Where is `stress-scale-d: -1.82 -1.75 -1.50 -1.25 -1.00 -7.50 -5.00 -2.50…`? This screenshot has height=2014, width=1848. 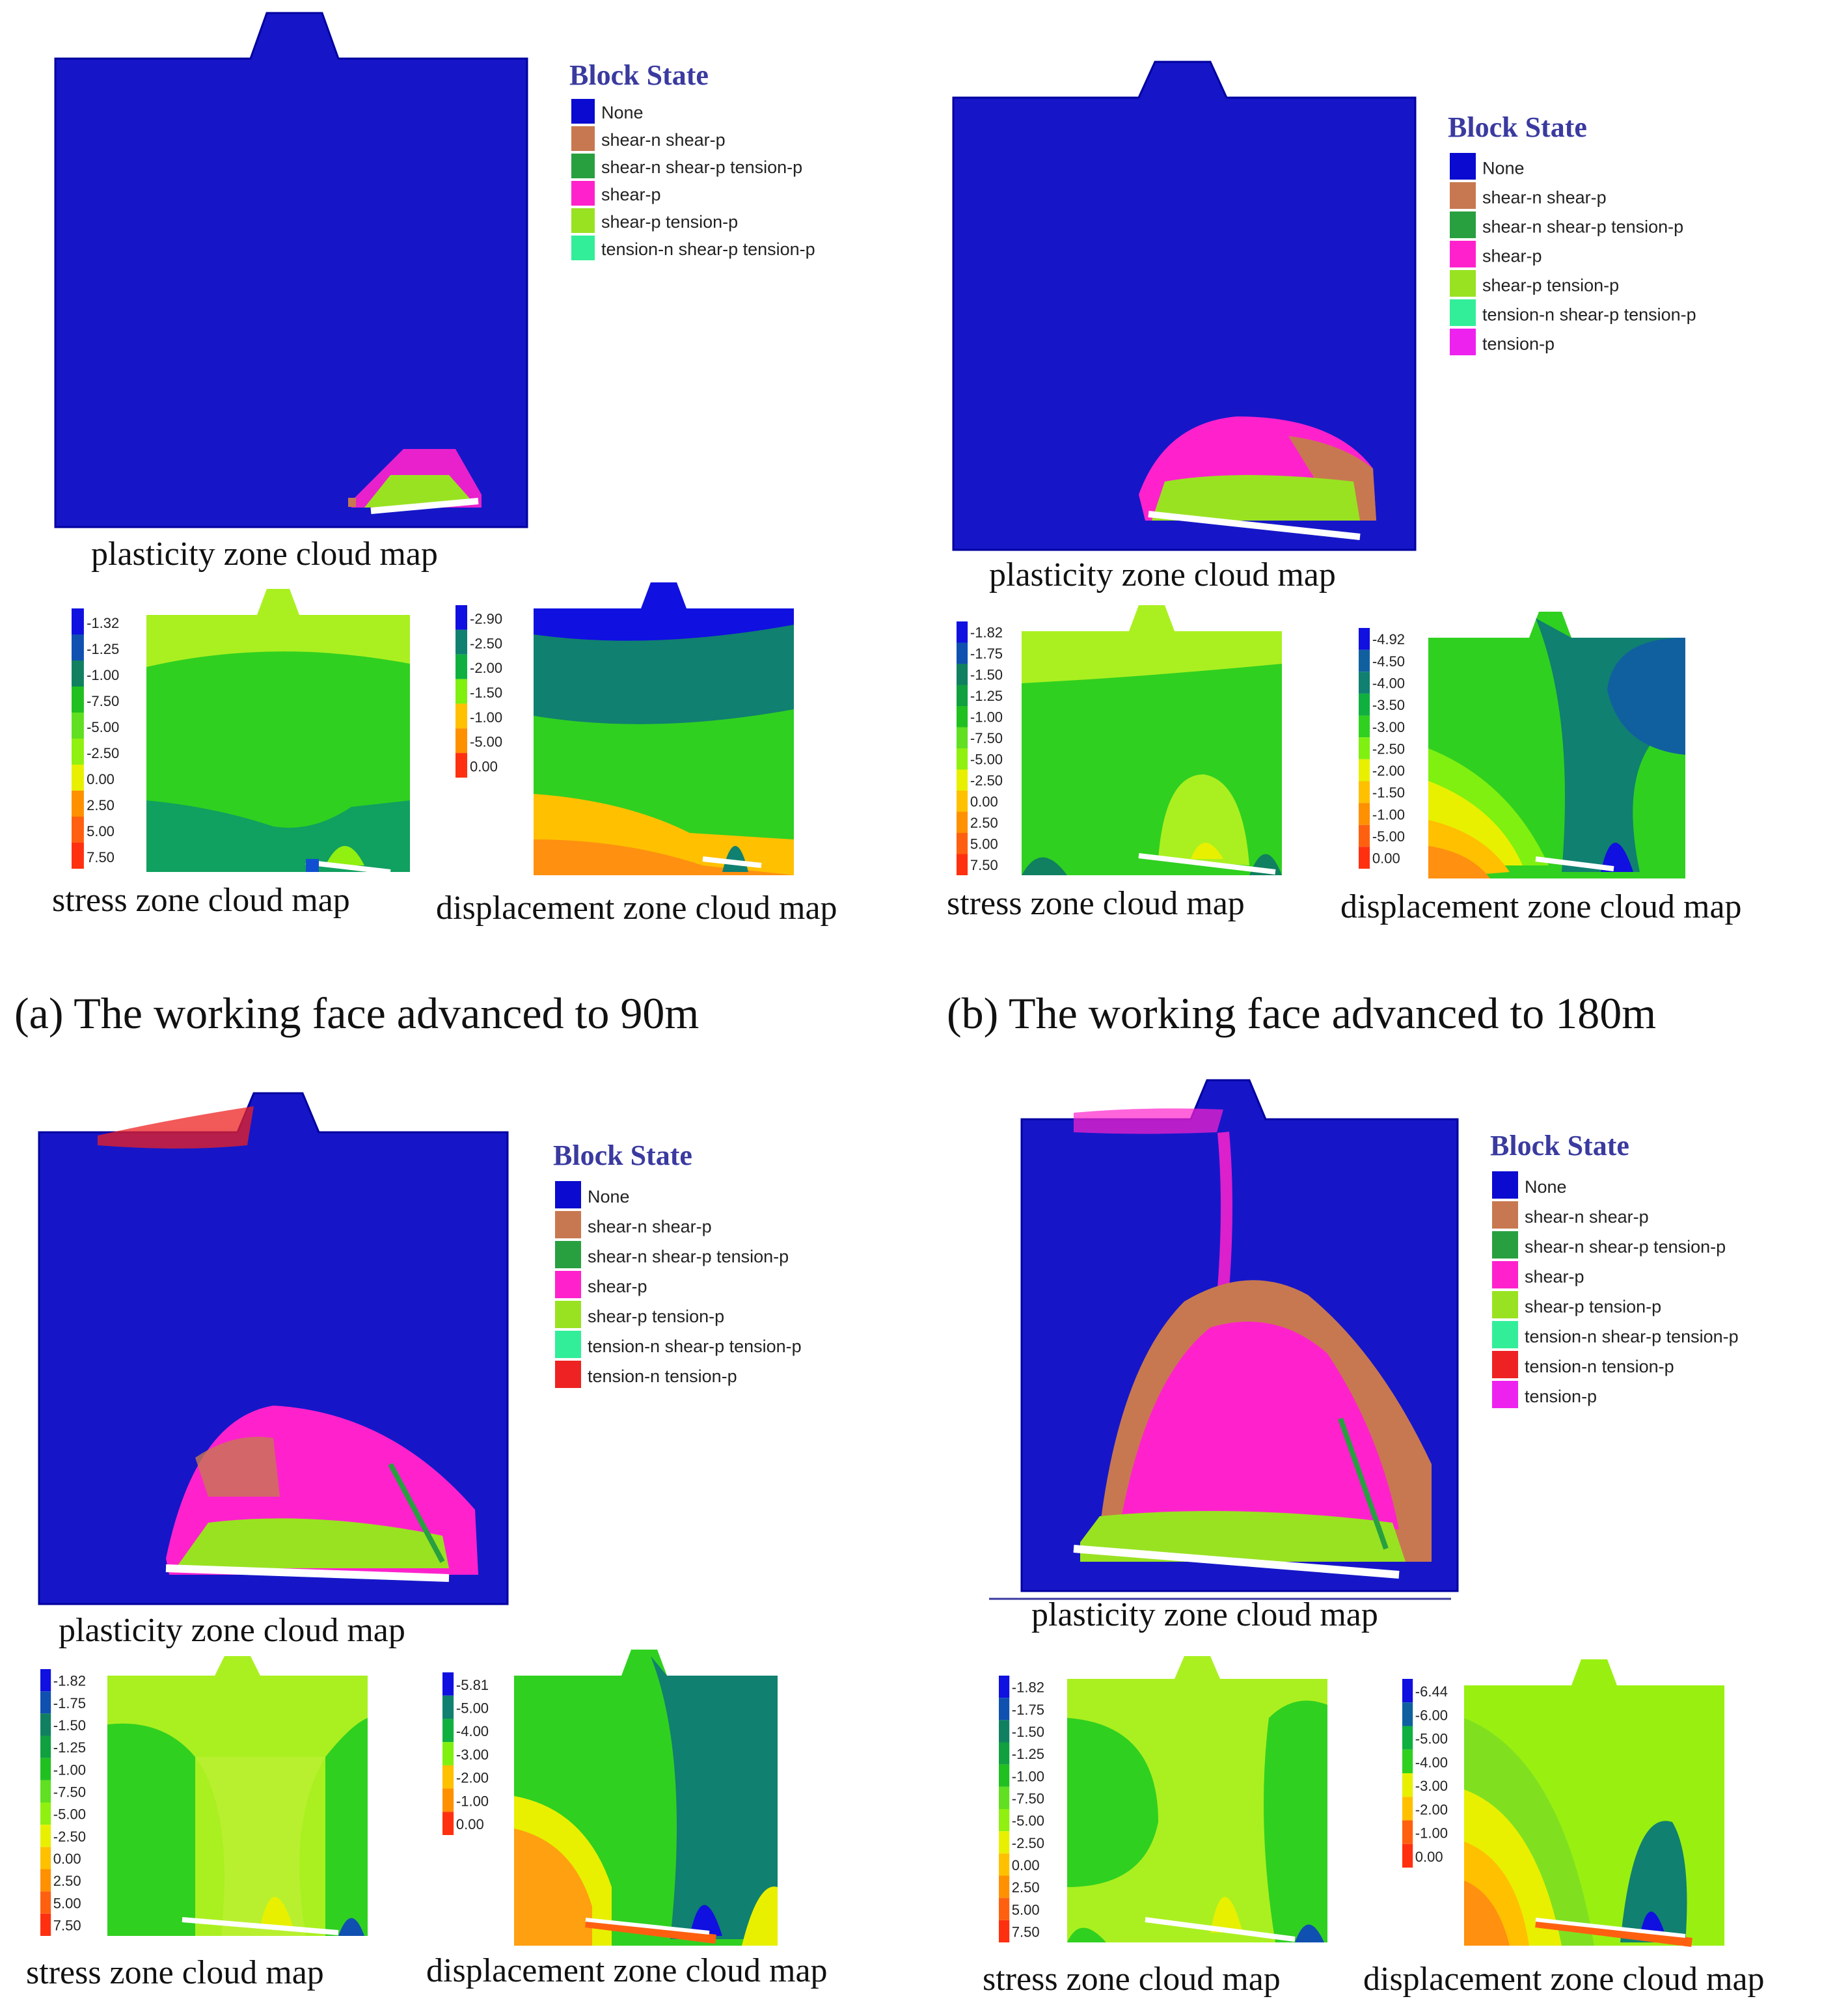 stress-scale-d: -1.82 -1.75 -1.50 -1.25 -1.00 -7.50 -5.00 -2.50… is located at coordinates (1021, 1809).